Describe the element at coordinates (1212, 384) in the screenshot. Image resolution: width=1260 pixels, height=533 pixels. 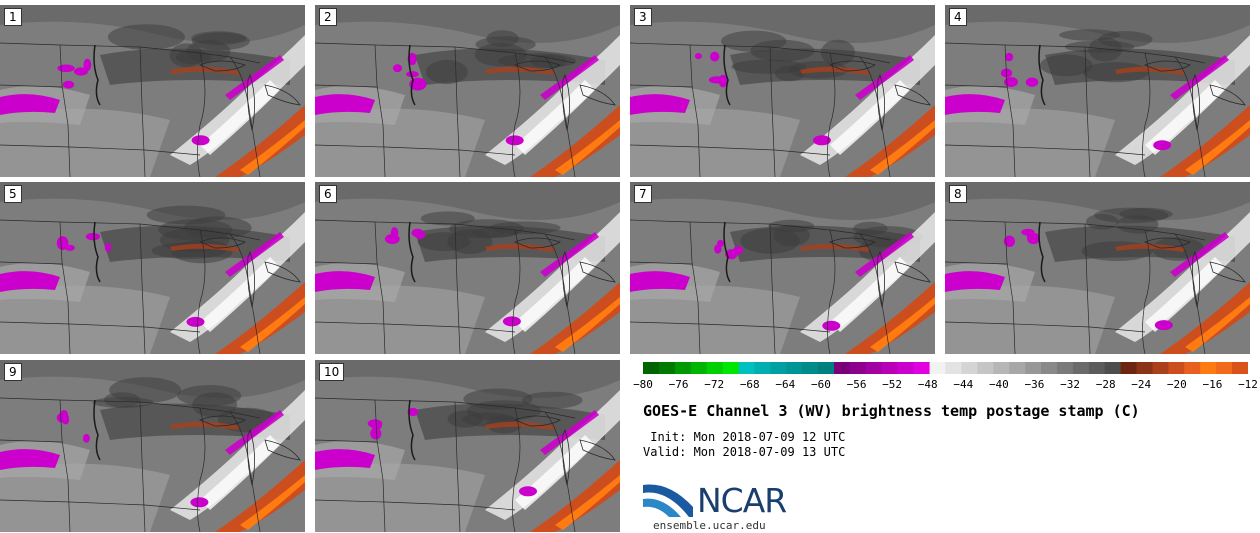
I see `colorbar-tick-label: −16` at that location.